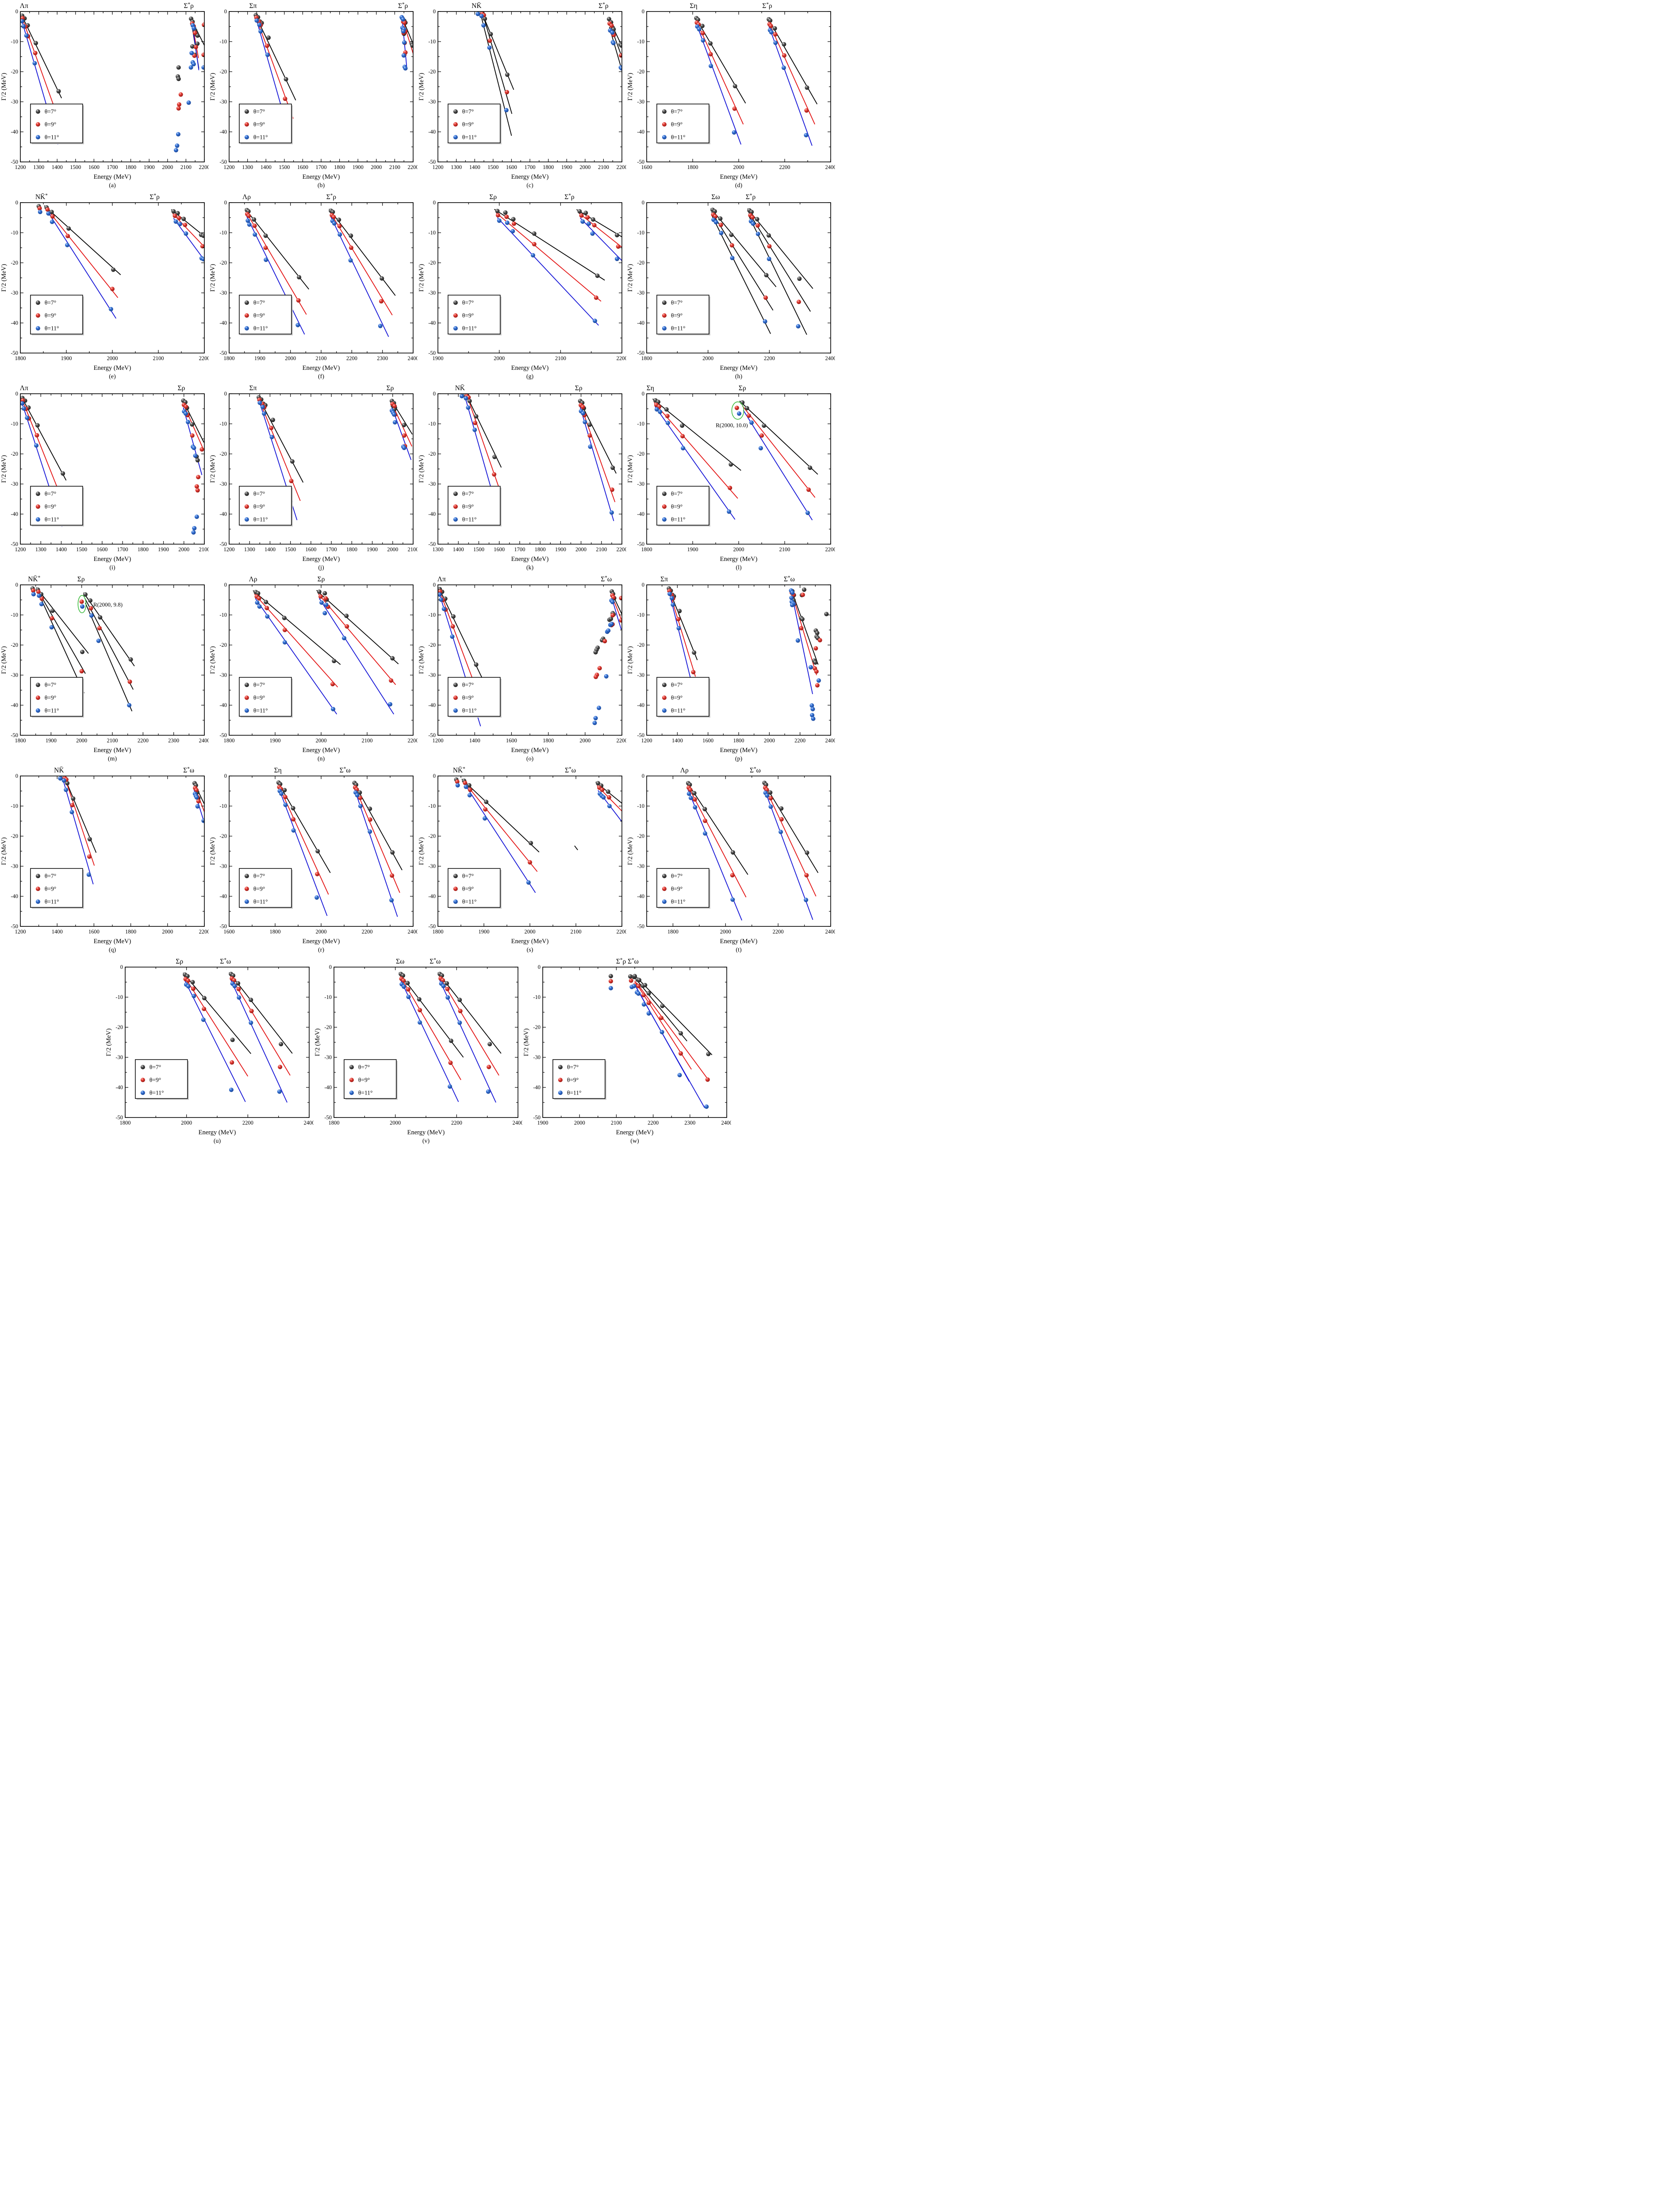 The height and width of the screenshot is (2212, 1672). I want to click on y-axis-title: Γ/2 (MeV), so click(630, 469).